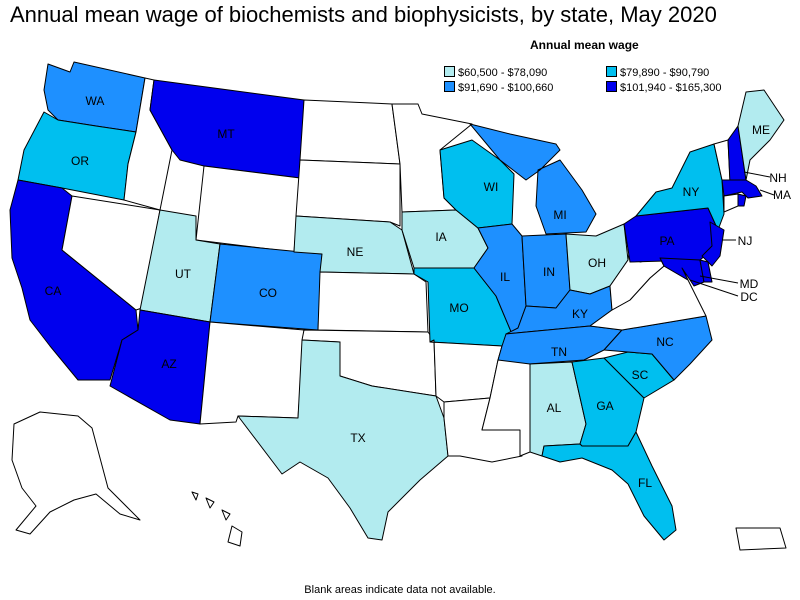  I want to click on legend-item-1: $60,500 - $78,090, so click(495, 72).